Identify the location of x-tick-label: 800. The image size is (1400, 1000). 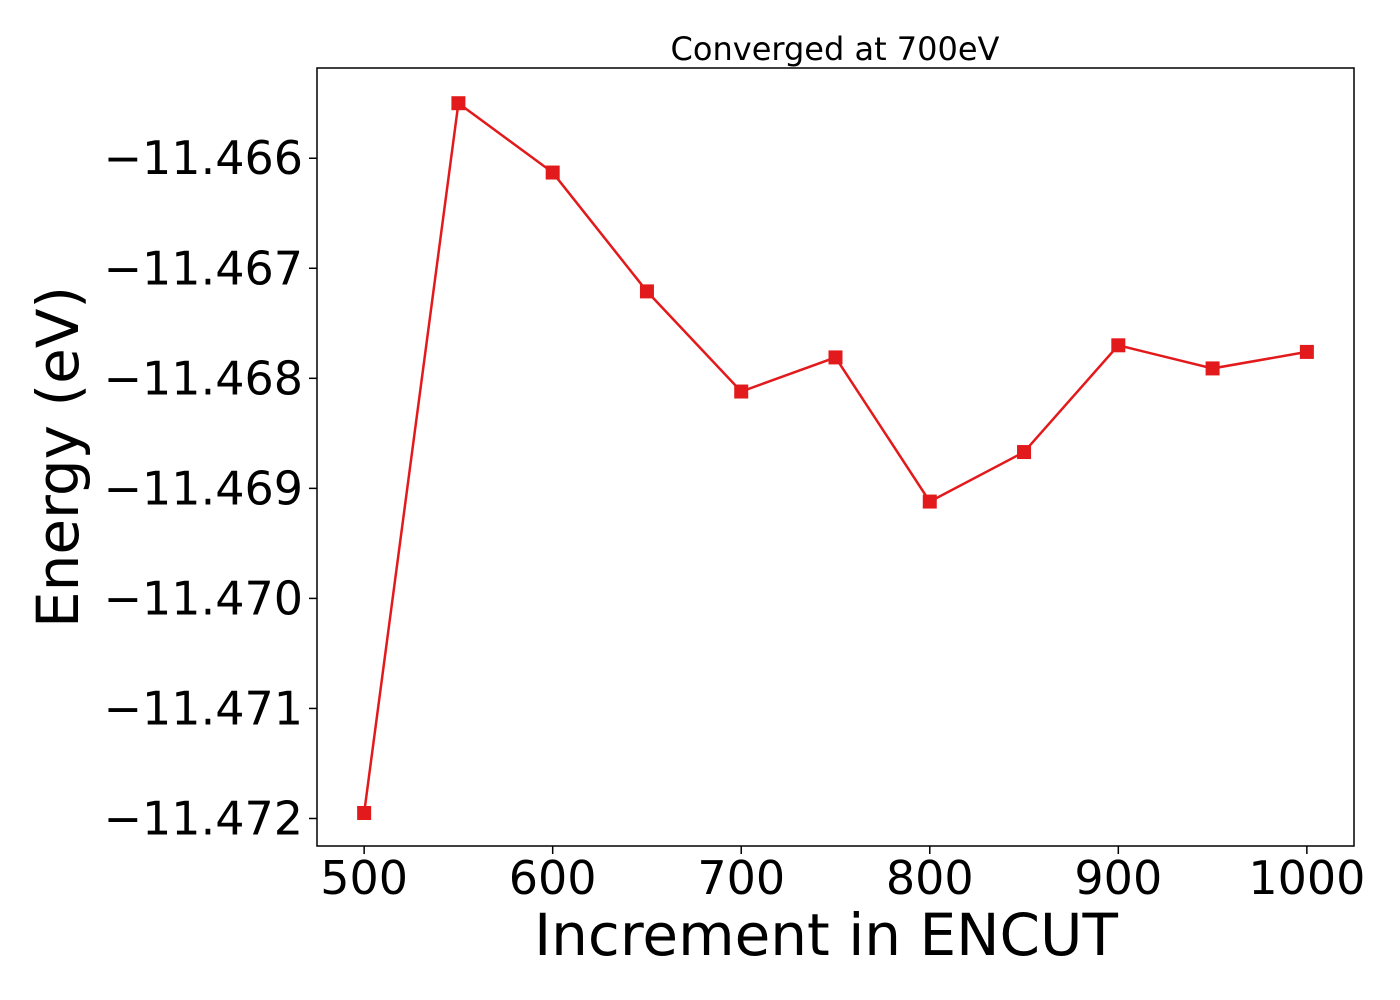
(930, 878).